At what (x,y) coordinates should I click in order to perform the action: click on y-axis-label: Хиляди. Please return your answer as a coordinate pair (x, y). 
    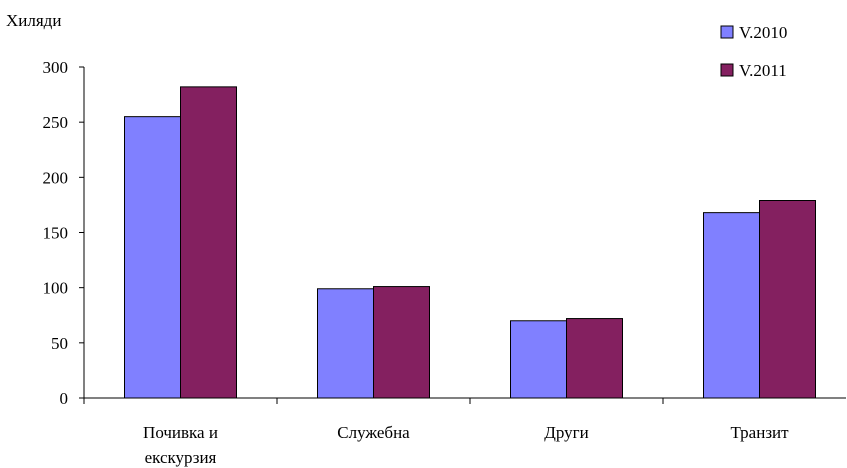
    Looking at the image, I should click on (33, 20).